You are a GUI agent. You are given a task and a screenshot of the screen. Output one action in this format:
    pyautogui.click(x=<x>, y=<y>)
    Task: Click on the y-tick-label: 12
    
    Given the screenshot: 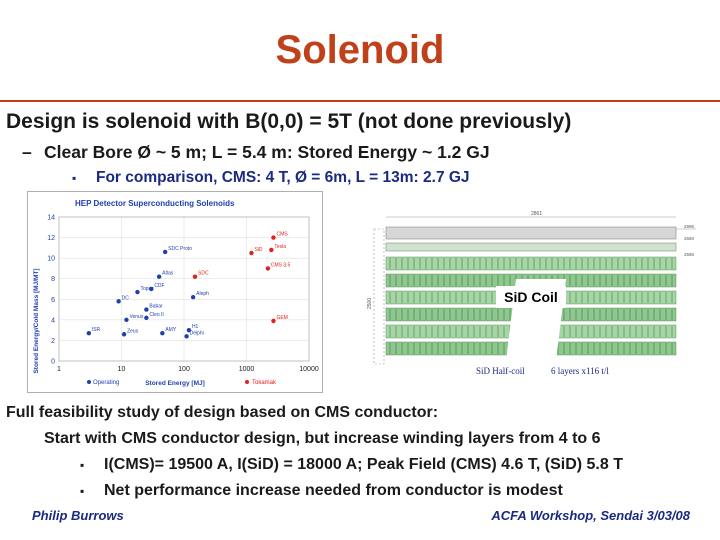 What is the action you would take?
    pyautogui.click(x=51, y=238)
    